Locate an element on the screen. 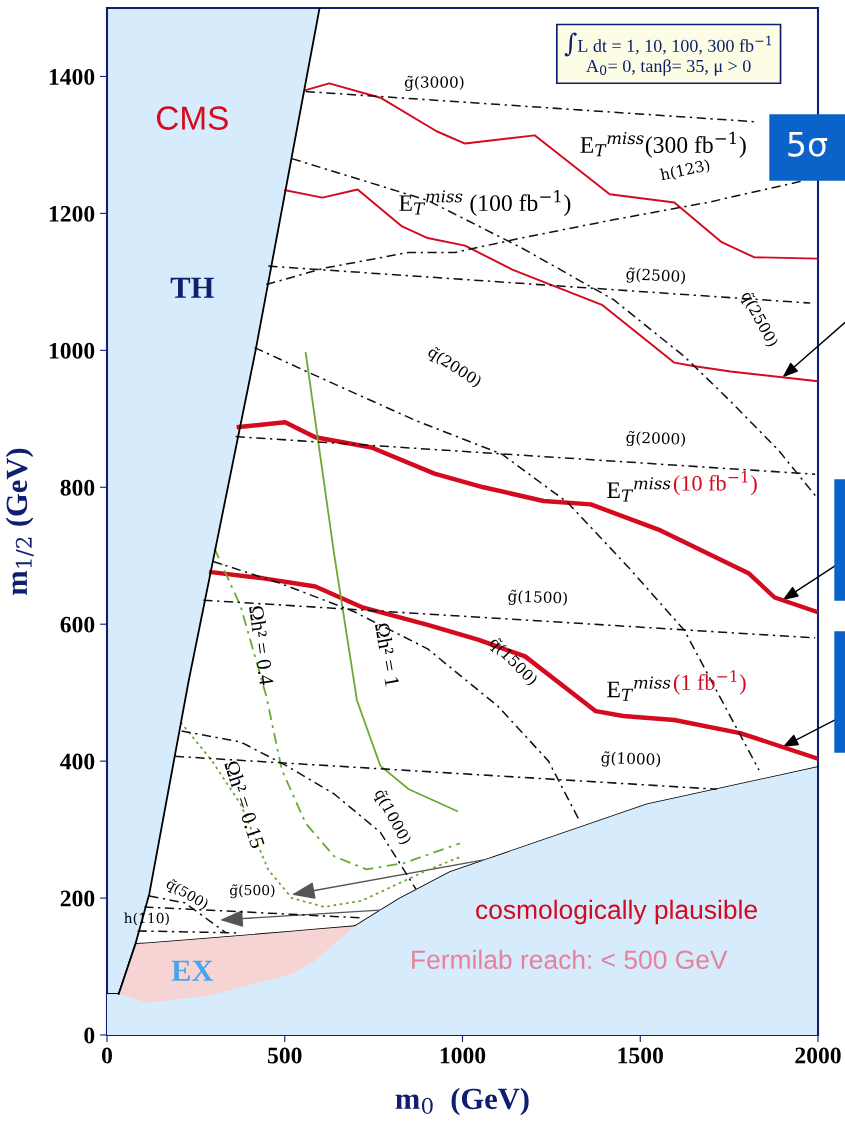 This screenshot has height=1124, width=845. annotation: 5σ is located at coordinates (808, 144).